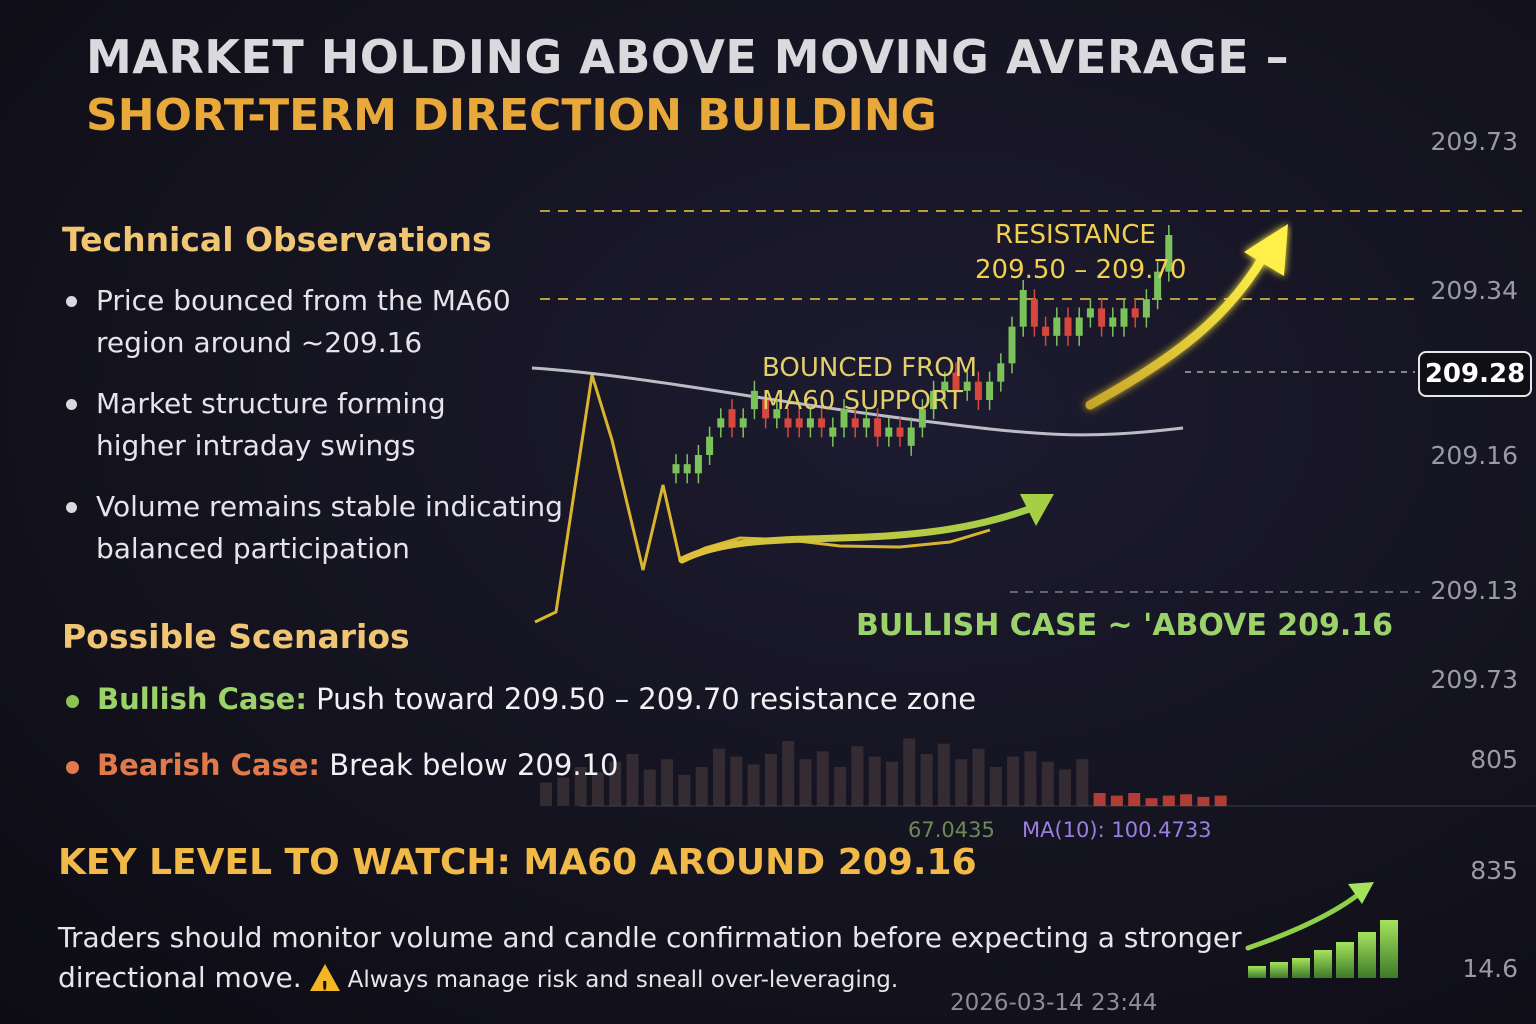  I want to click on key-level-heading: KEY LEVEL TO WATCH: MA60 AROUND 209.16, so click(517, 862).